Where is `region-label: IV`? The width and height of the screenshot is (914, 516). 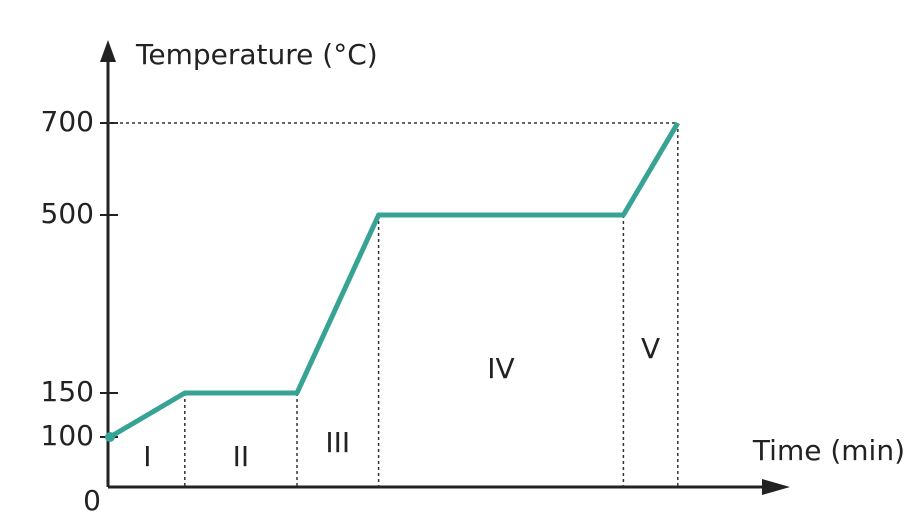
region-label: IV is located at coordinates (500, 368).